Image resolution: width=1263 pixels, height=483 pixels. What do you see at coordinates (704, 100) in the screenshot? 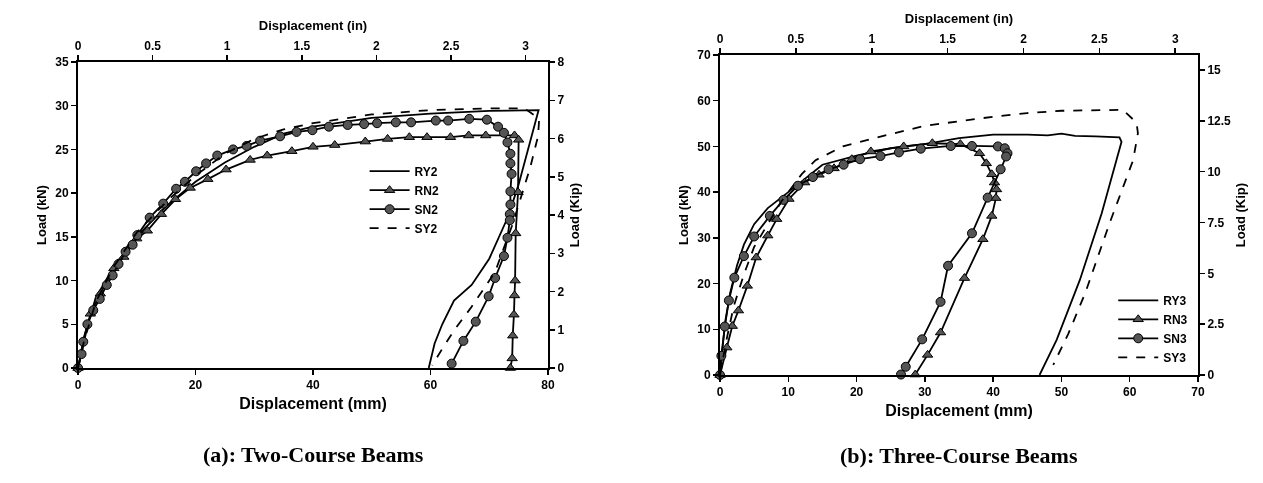
I see `y-tick-label: 60` at bounding box center [704, 100].